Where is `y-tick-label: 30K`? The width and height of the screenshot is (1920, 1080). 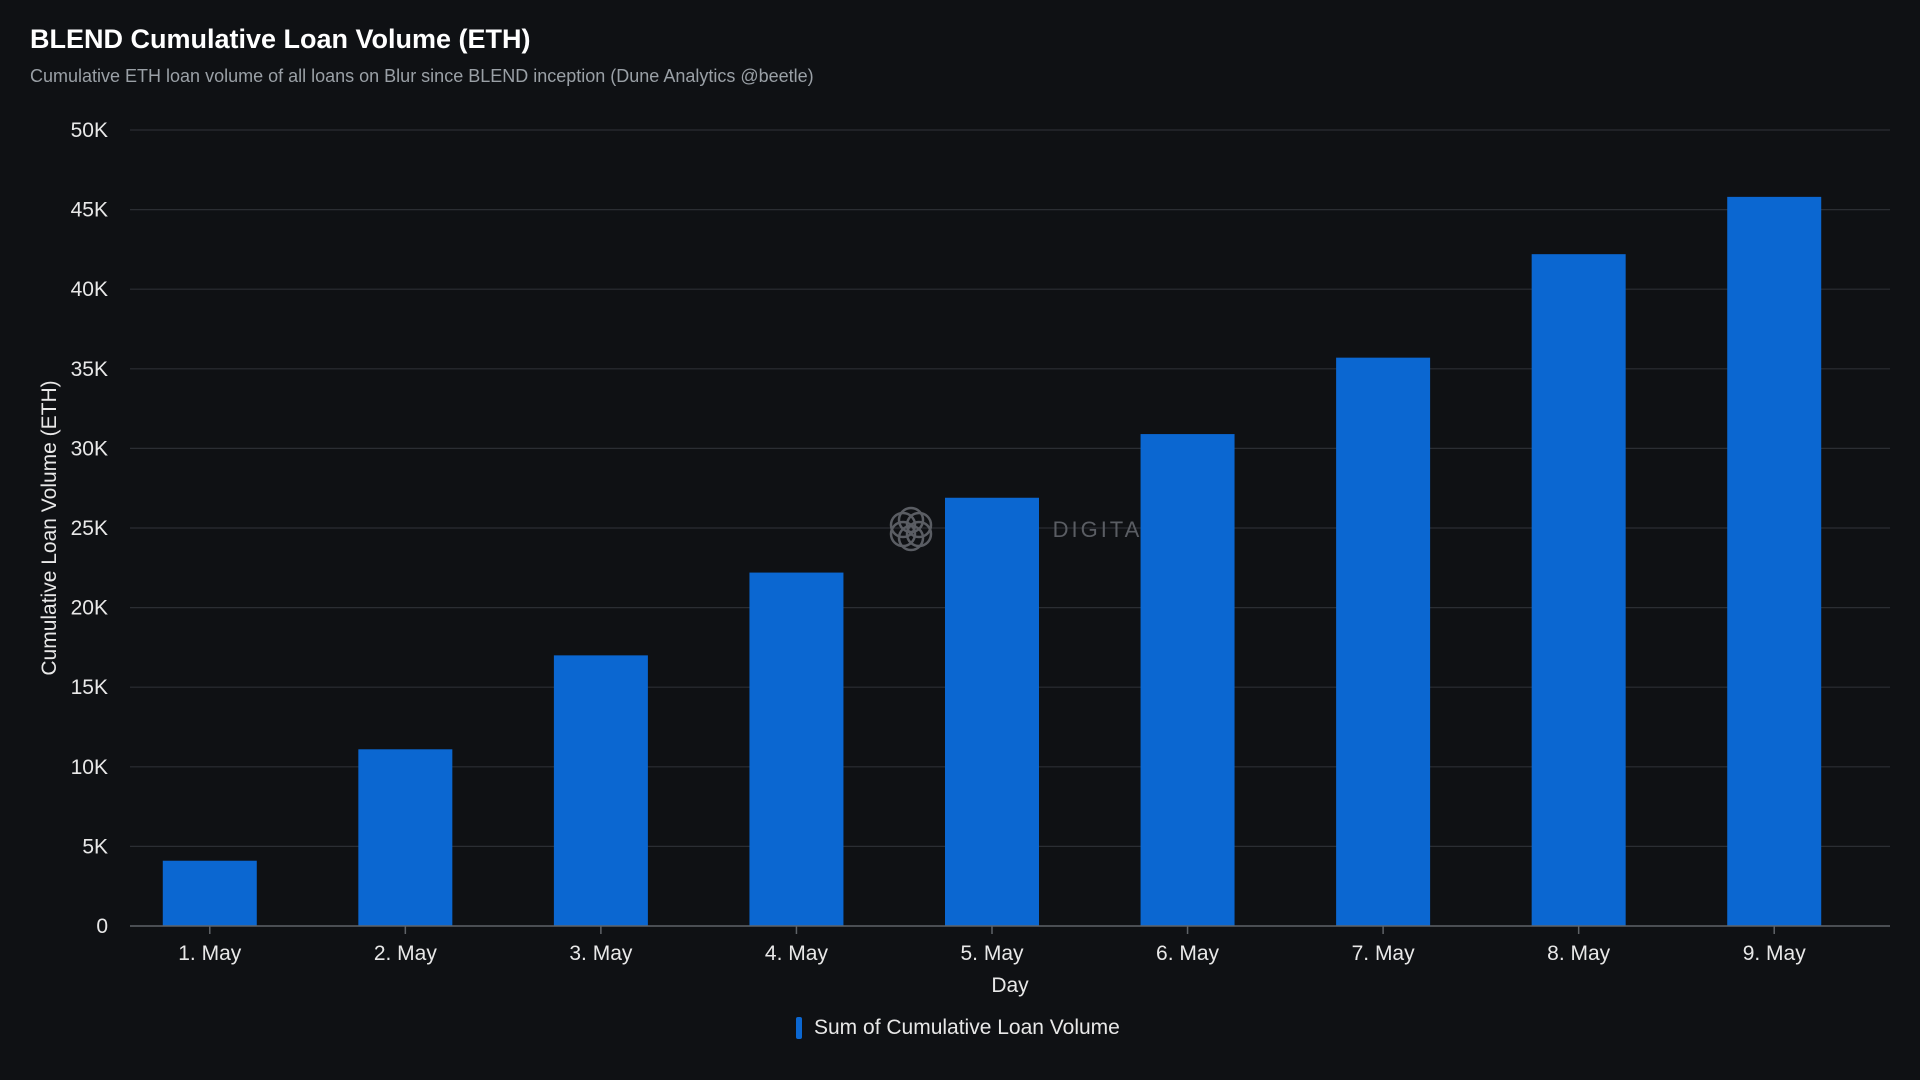
y-tick-label: 30K is located at coordinates (89, 448).